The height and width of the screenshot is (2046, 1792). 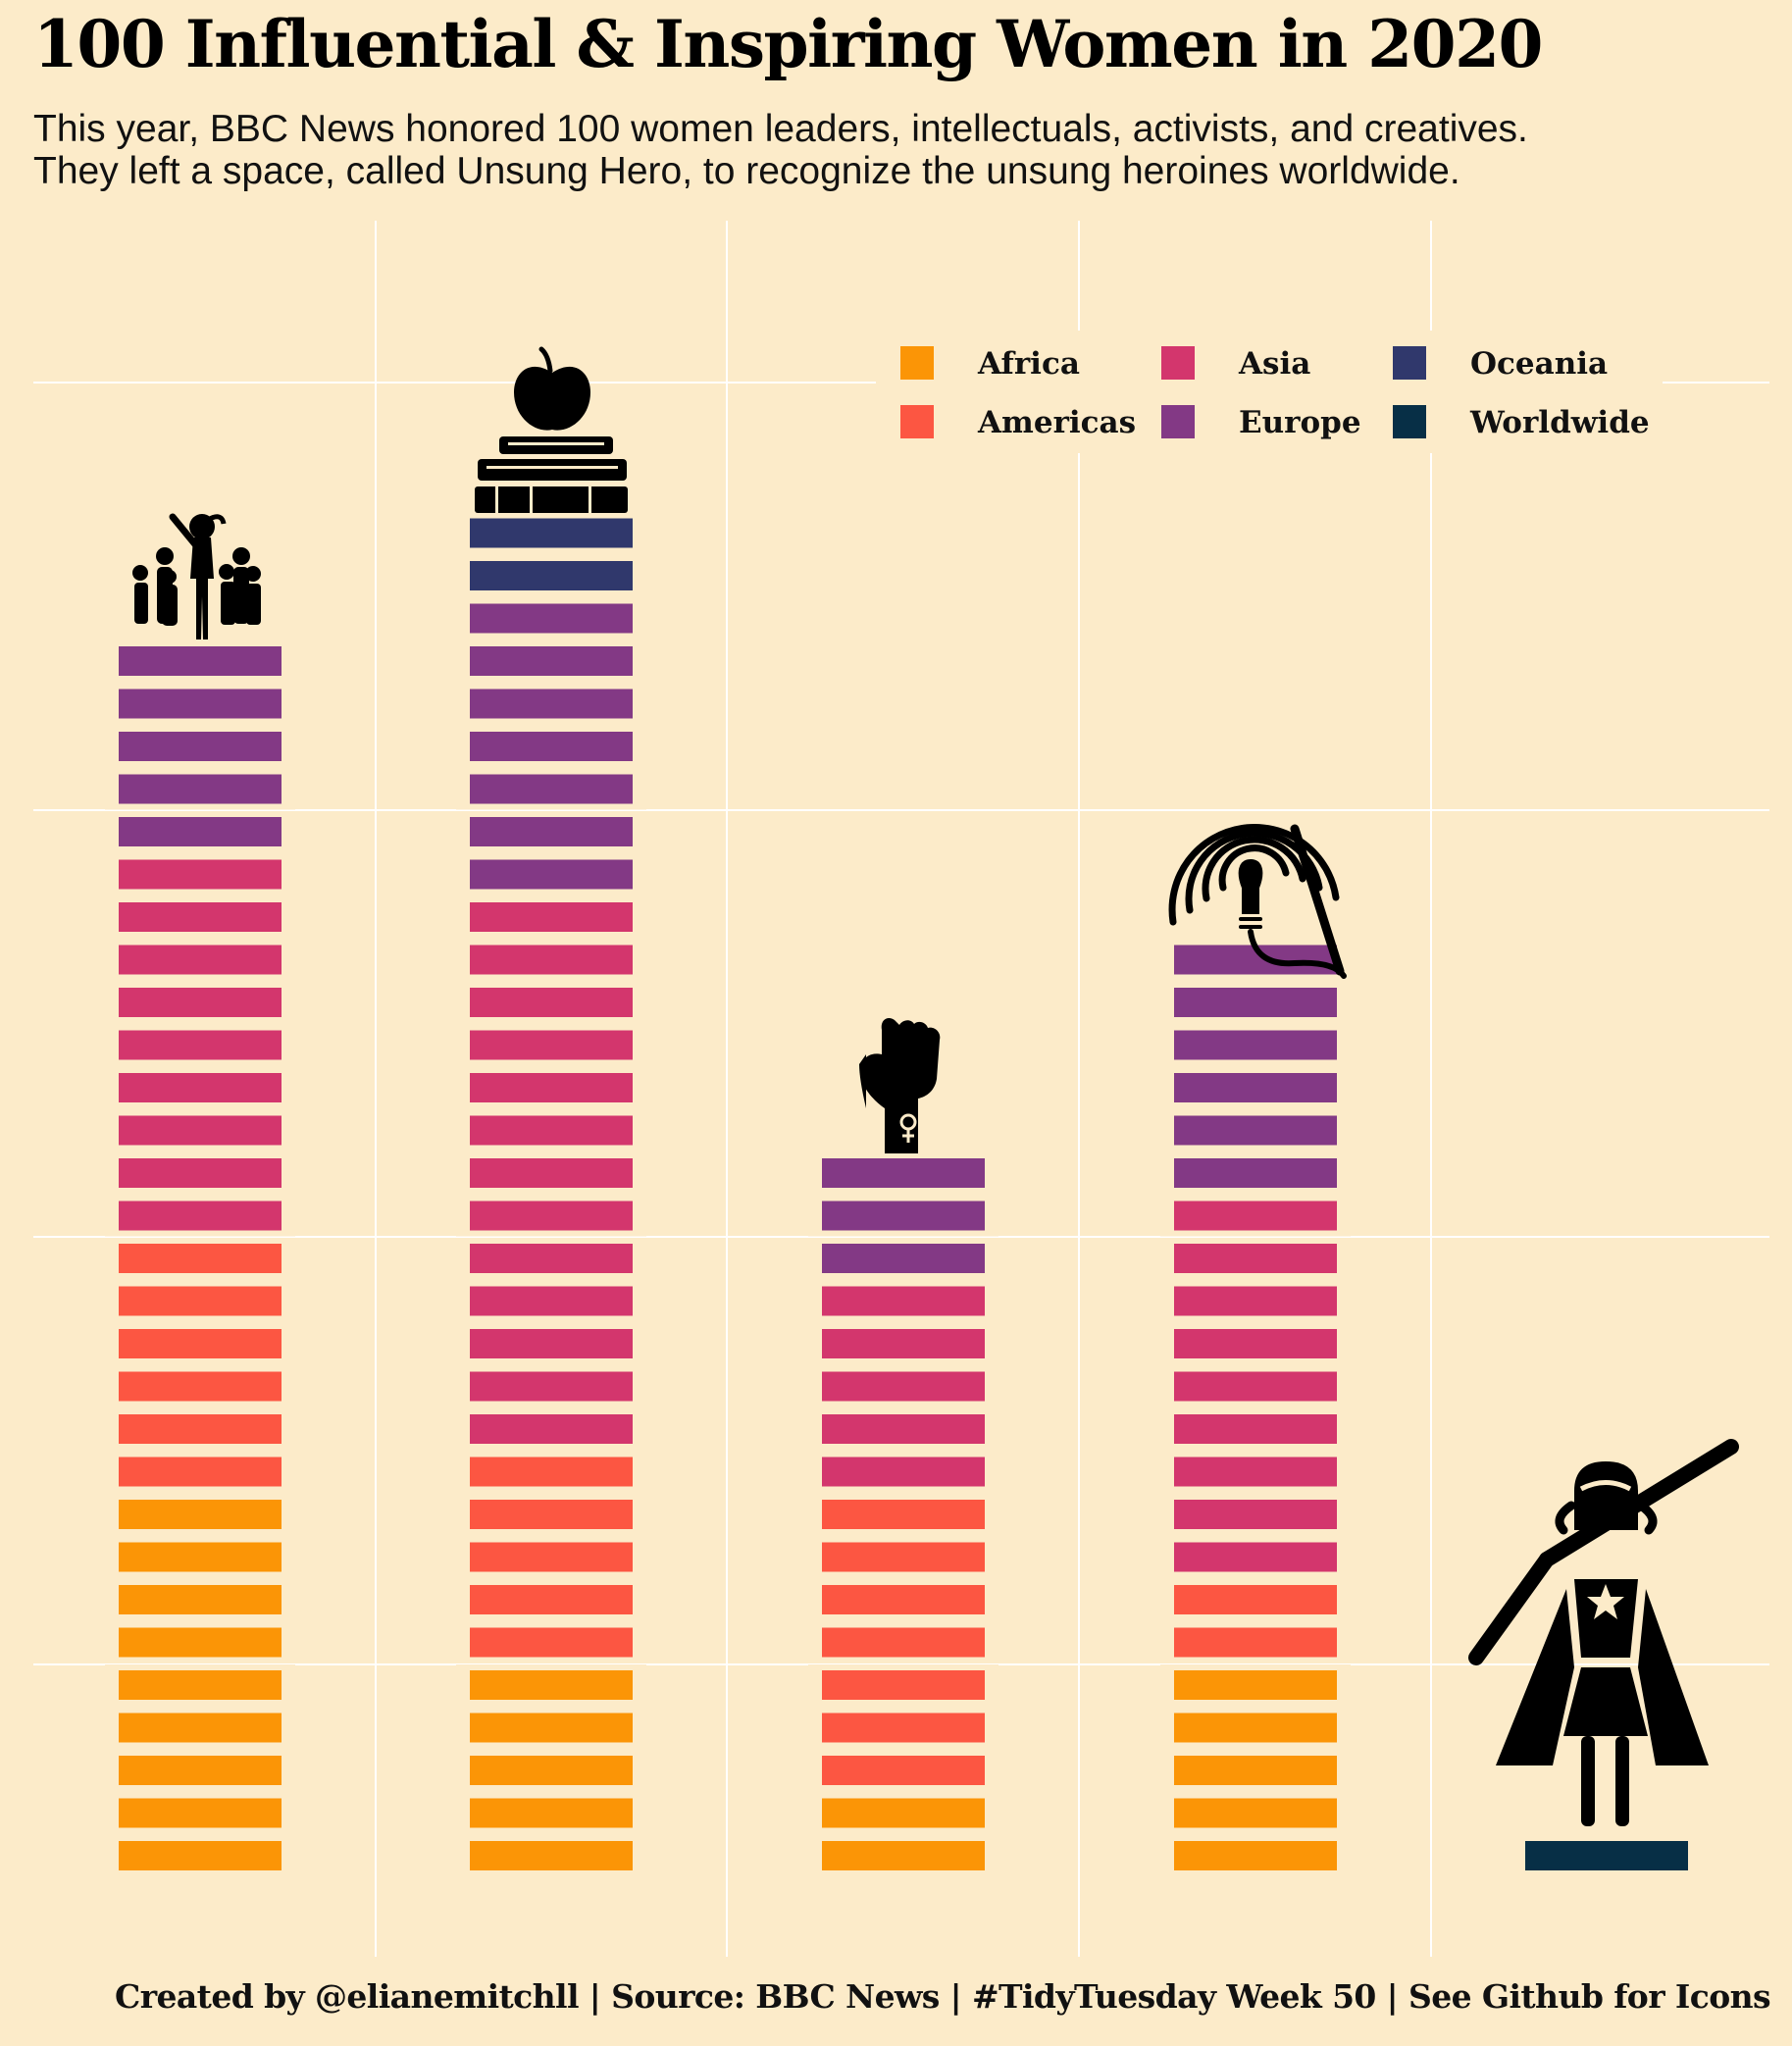 What do you see at coordinates (551, 429) in the screenshot?
I see `apple-on-books-icon` at bounding box center [551, 429].